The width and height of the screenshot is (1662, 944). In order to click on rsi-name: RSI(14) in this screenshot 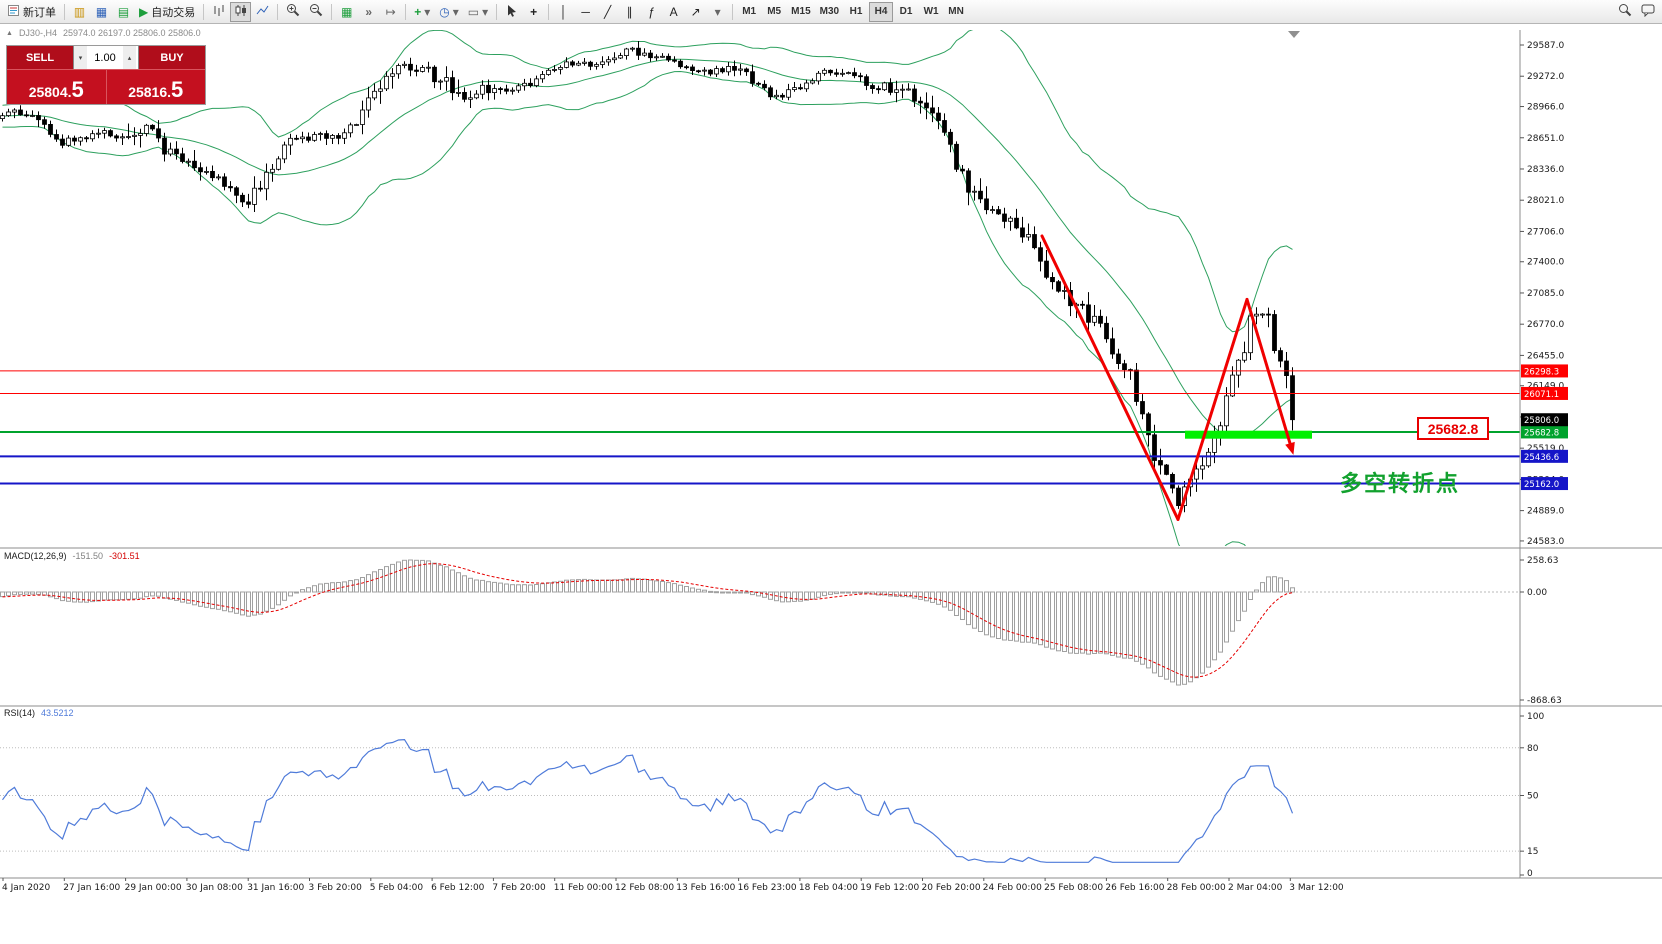, I will do `click(20, 713)`.